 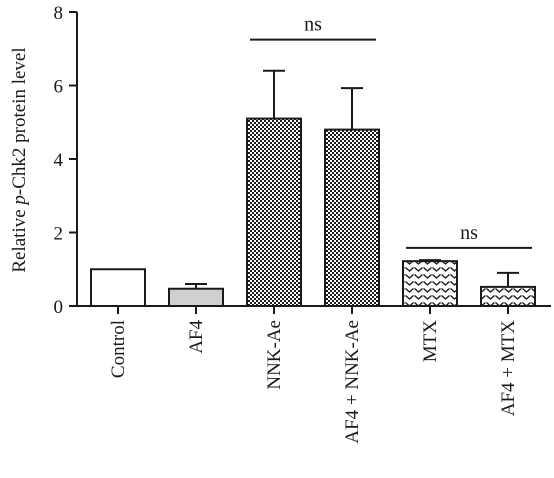 I want to click on x-category-label: AF4, so click(x=196, y=337).